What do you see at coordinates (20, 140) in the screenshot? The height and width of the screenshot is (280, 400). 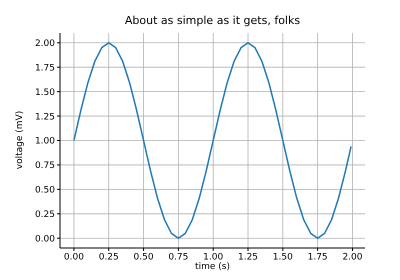 I see `y-axis-title: voltage (mV)` at bounding box center [20, 140].